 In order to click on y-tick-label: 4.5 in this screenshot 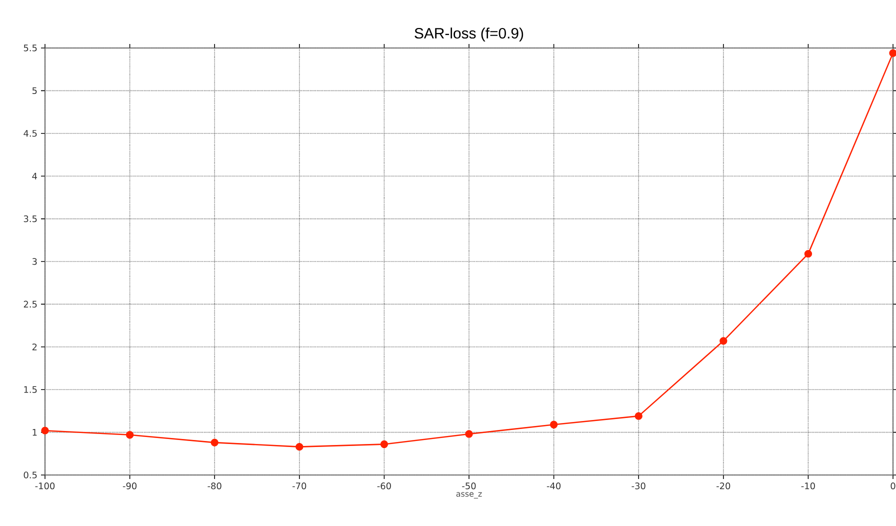, I will do `click(30, 133)`.